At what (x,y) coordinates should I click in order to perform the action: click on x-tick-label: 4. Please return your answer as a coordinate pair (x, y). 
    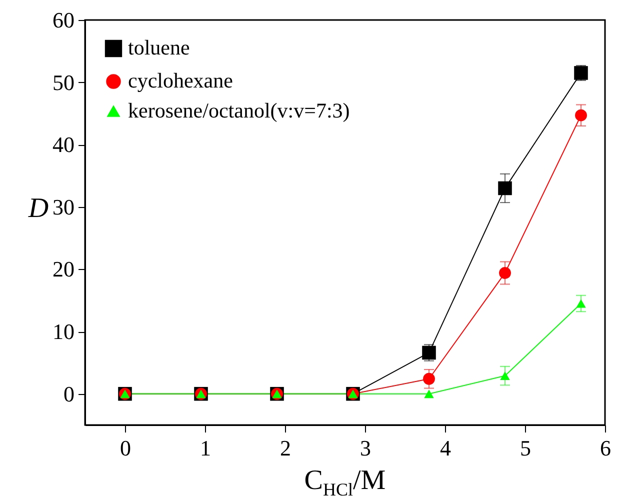
    Looking at the image, I should click on (445, 448).